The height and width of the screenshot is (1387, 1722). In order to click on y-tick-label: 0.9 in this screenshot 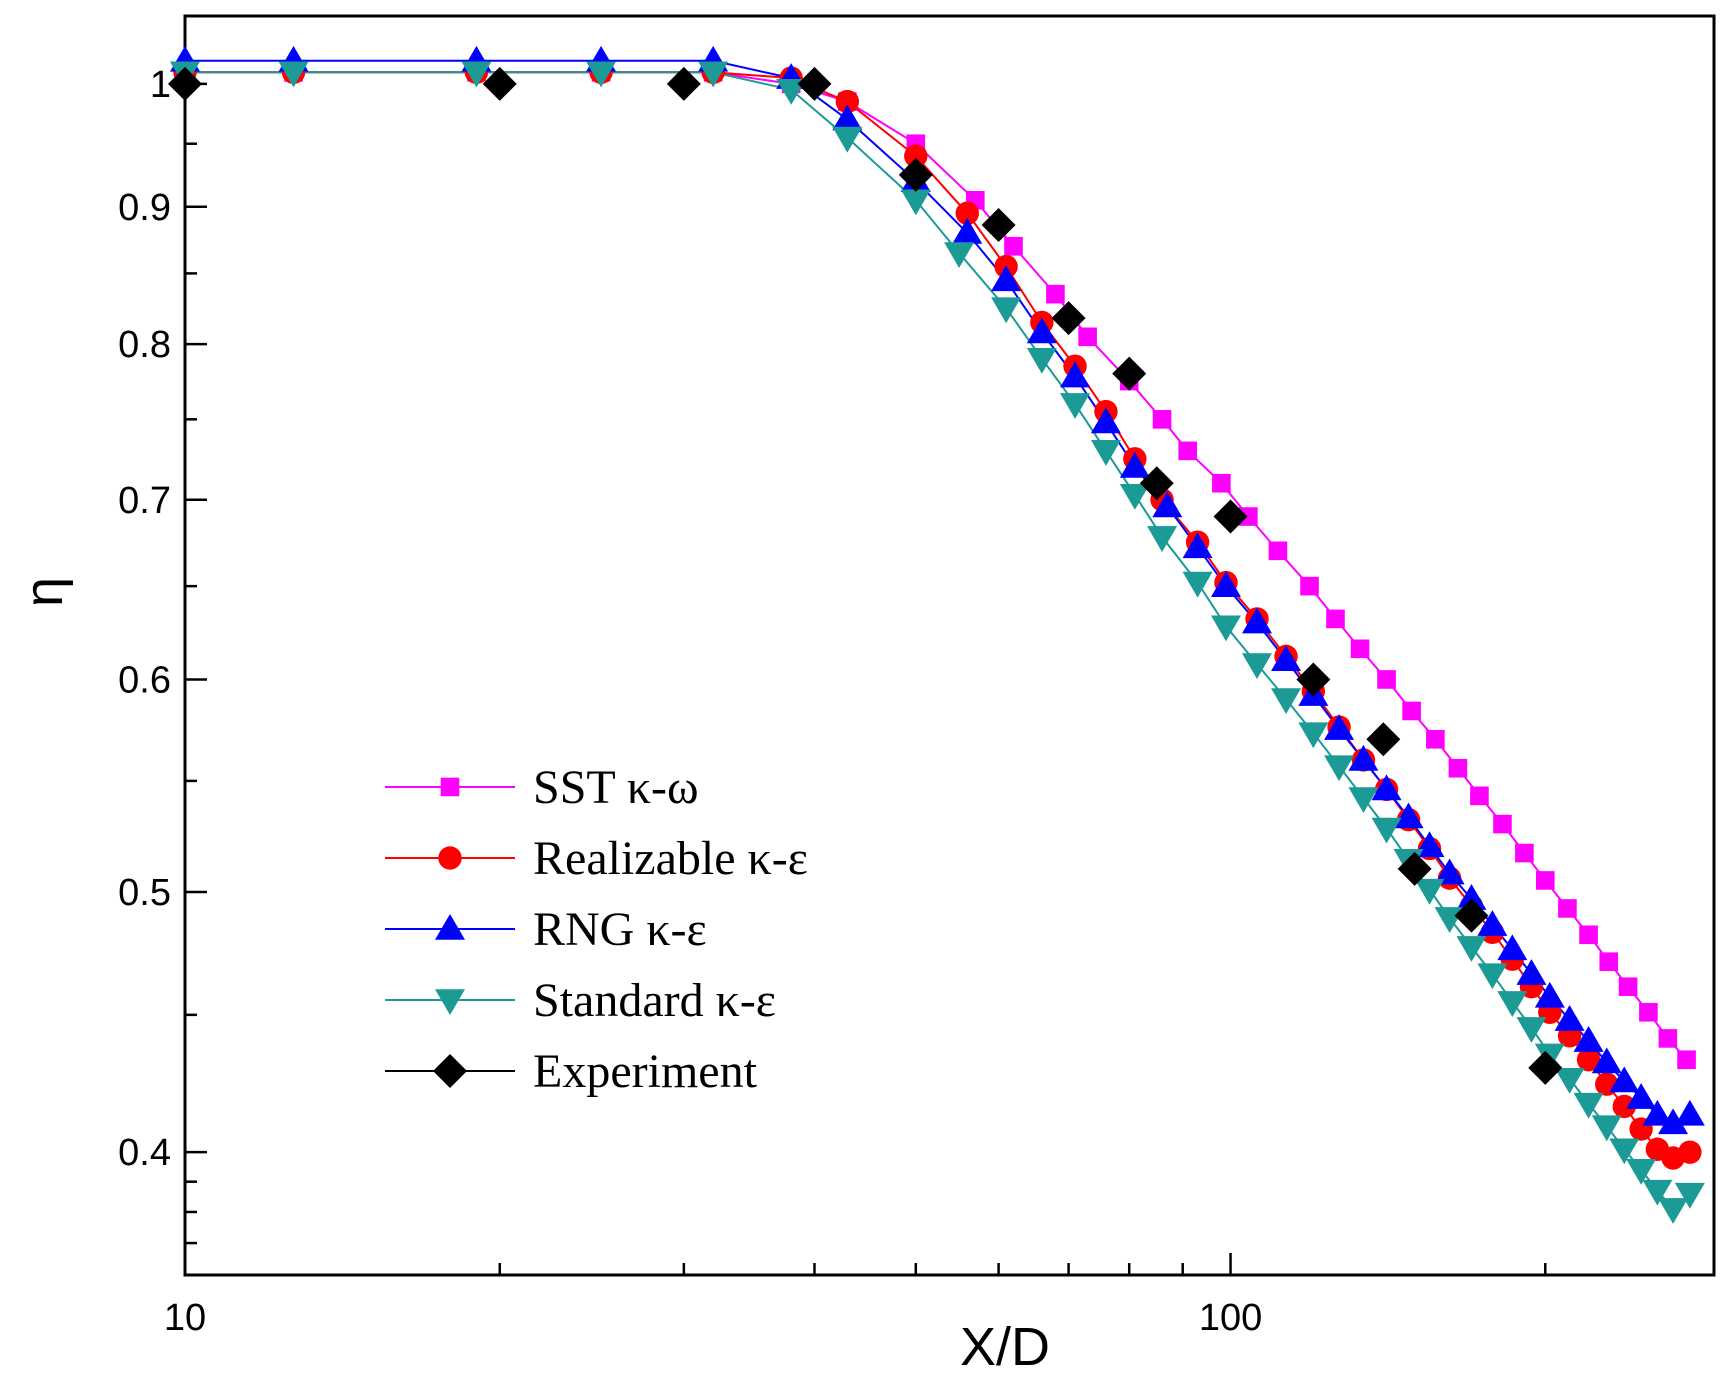, I will do `click(144, 208)`.